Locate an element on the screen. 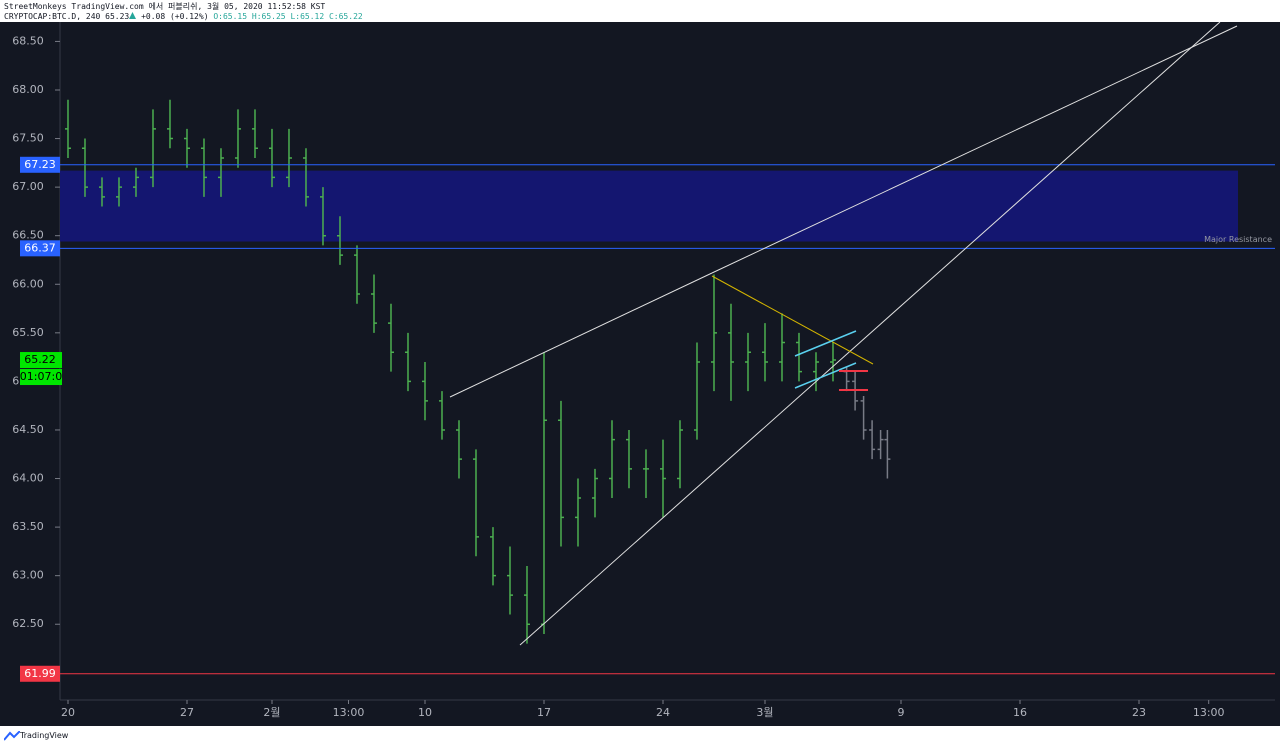  y-tick-label: 64.00 is located at coordinates (28, 478).